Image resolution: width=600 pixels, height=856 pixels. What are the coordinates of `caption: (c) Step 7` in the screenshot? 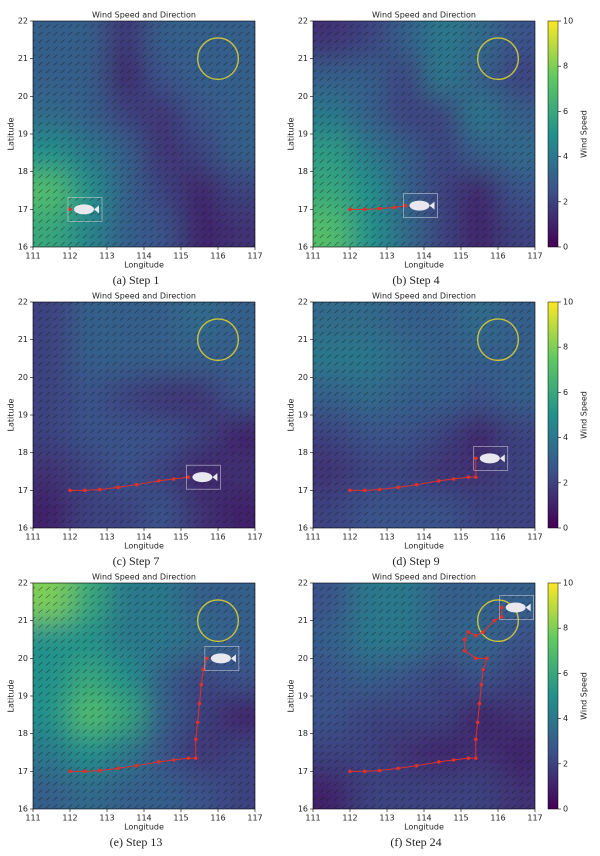 It's located at (136, 561).